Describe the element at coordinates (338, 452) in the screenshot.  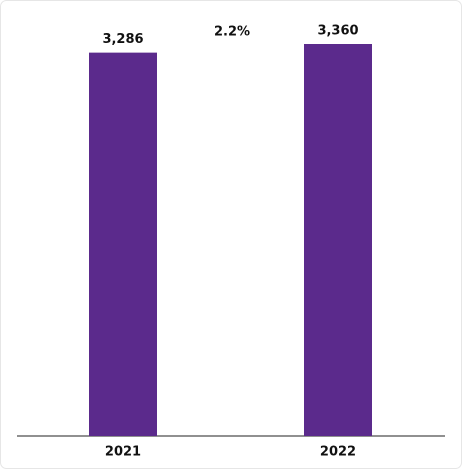
I see `x-tick-label: 2022` at that location.